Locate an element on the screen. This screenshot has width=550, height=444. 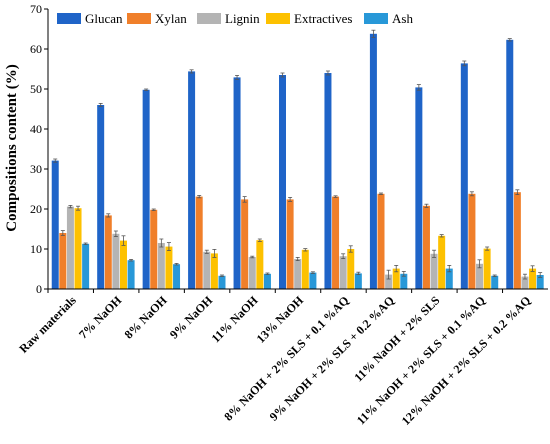
y-tick-label-50: 50 is located at coordinates (36, 89).